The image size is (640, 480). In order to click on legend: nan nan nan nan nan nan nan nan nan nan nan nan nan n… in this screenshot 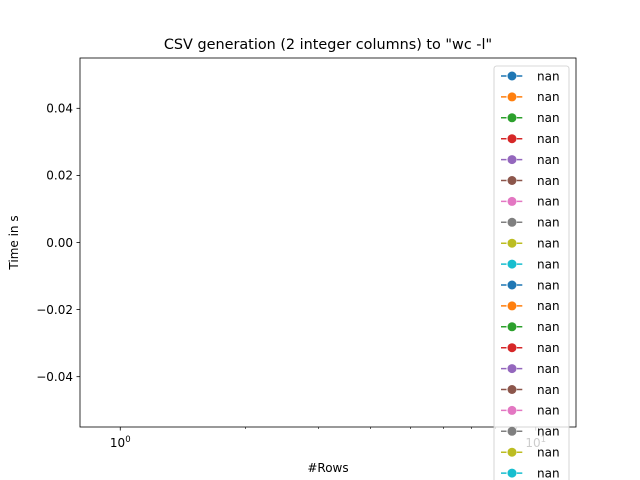, I will do `click(531, 272)`.